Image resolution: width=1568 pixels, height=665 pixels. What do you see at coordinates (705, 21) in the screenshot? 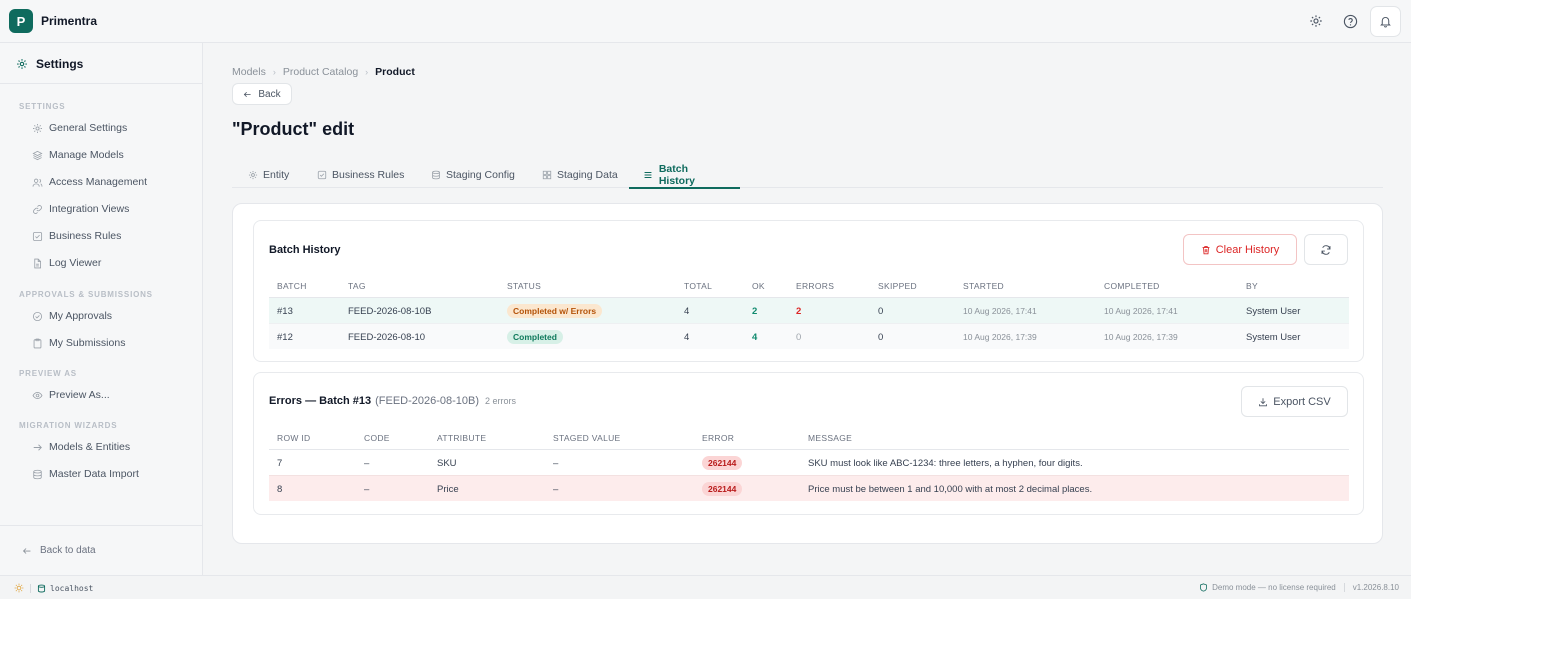
I see `top-bar: P Primentra` at bounding box center [705, 21].